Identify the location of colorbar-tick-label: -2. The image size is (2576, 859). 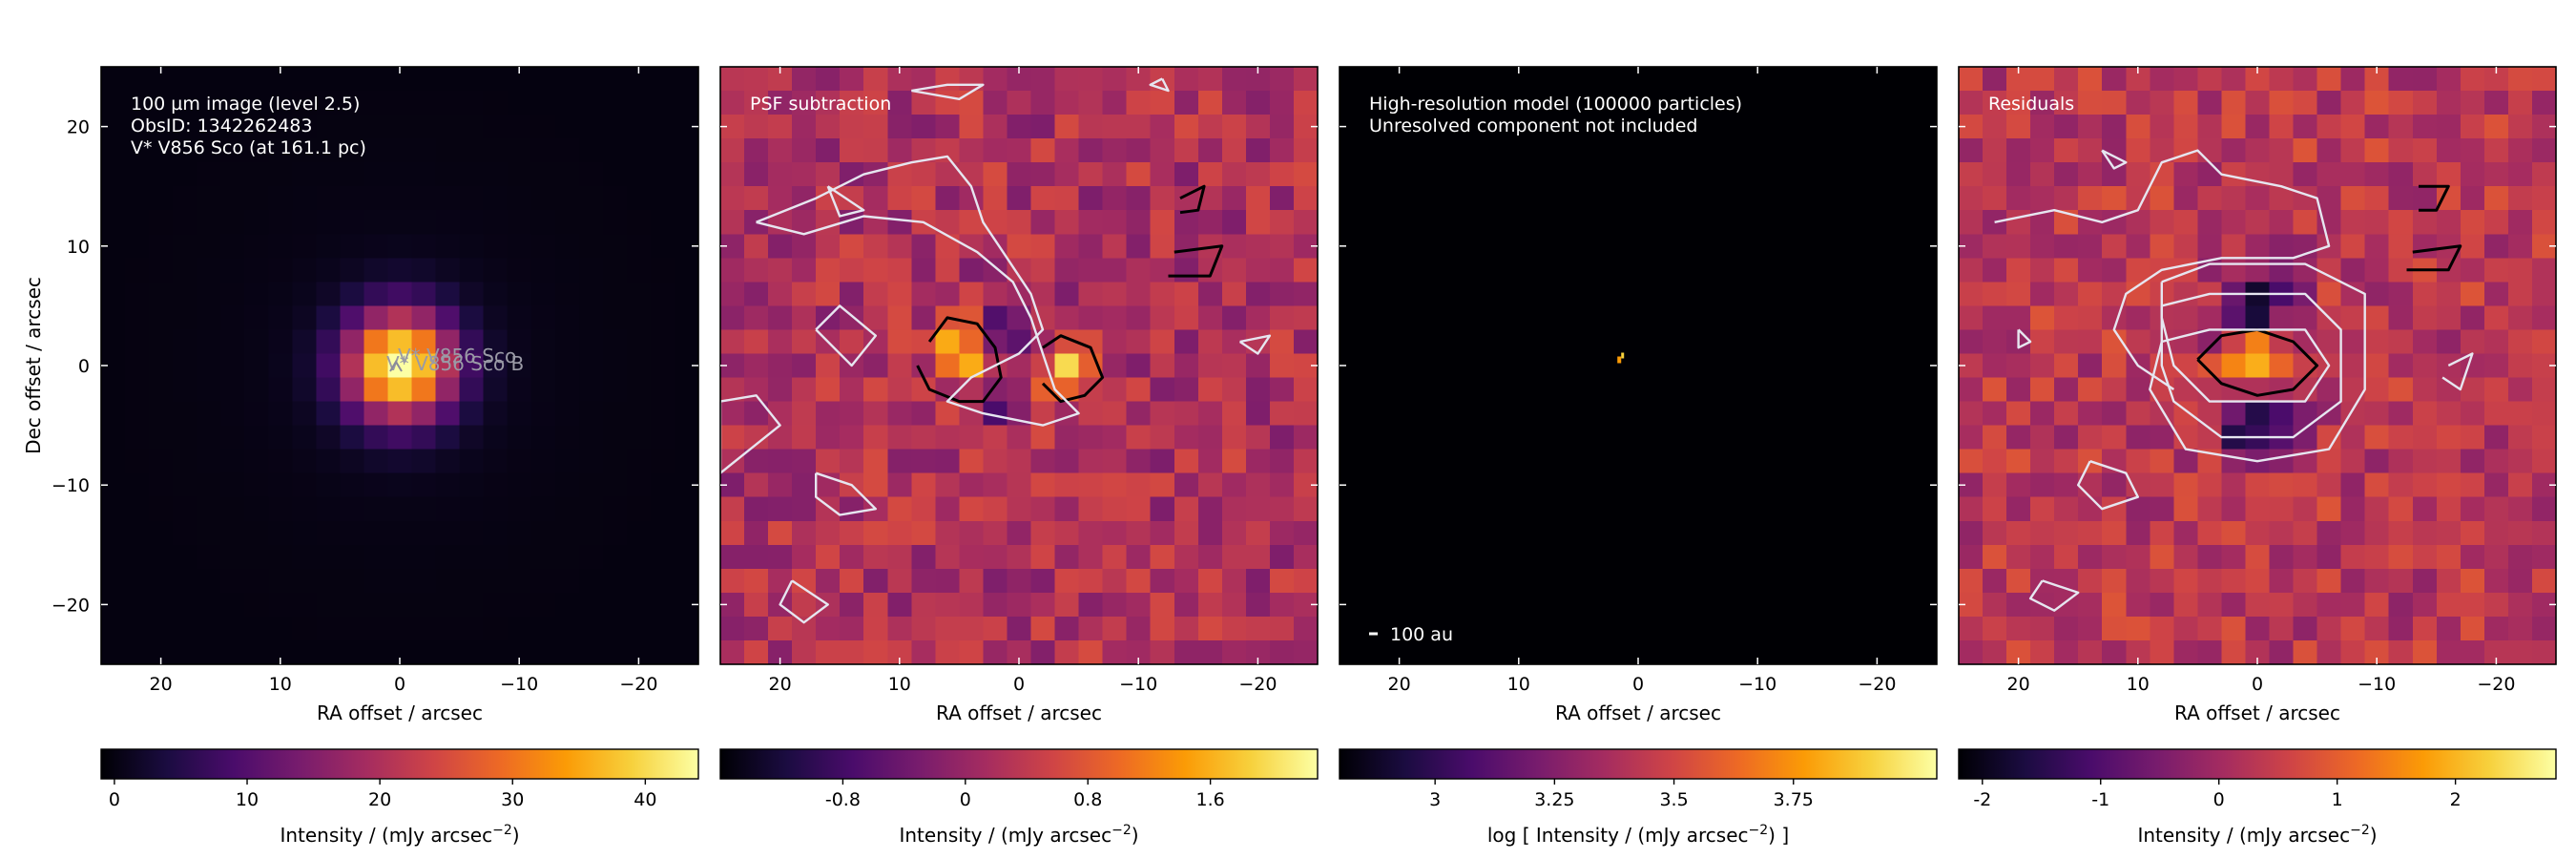
(1982, 799).